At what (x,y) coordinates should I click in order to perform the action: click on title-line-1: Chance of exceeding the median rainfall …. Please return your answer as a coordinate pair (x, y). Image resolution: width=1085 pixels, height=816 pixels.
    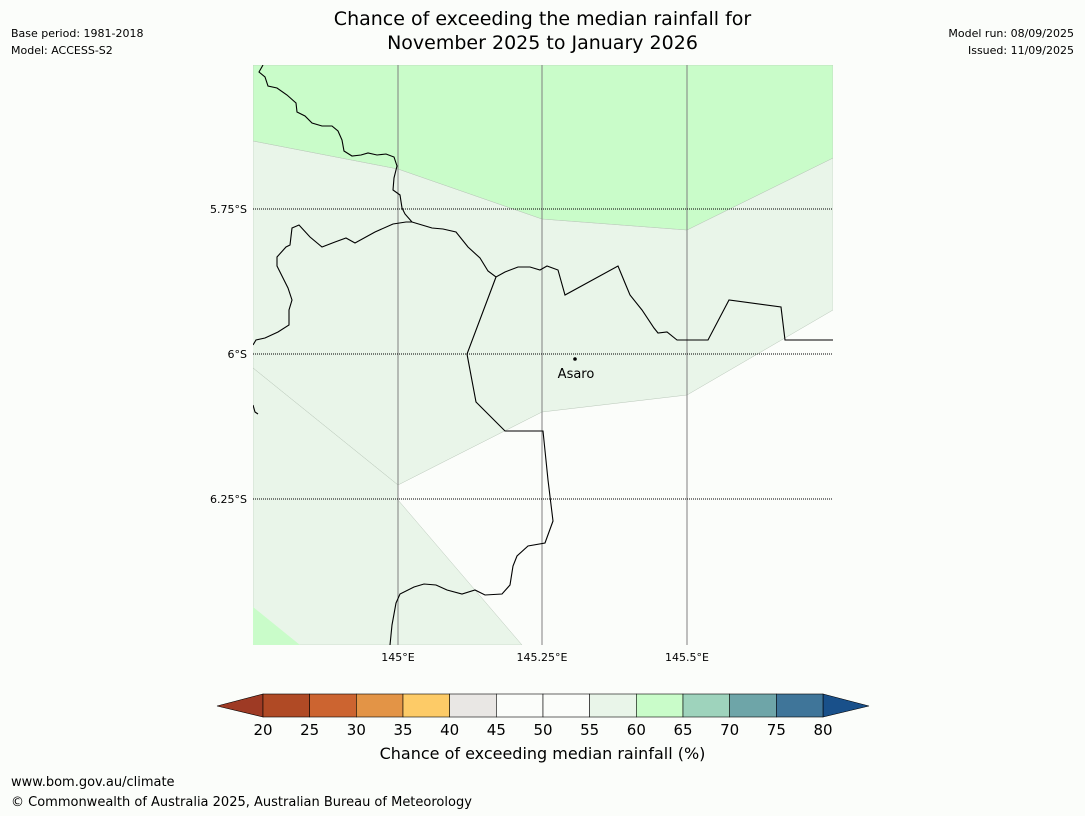
    Looking at the image, I should click on (542, 19).